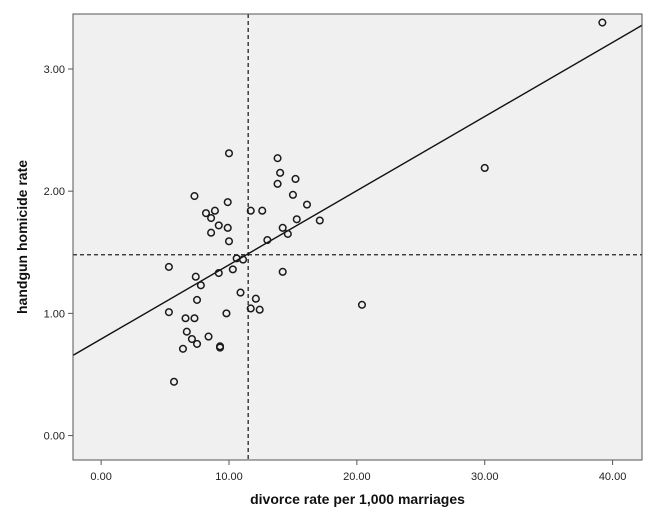 The width and height of the screenshot is (656, 530). I want to click on x-axis: 0.00 10.00 20.00 30.00 40.00, so click(358, 471).